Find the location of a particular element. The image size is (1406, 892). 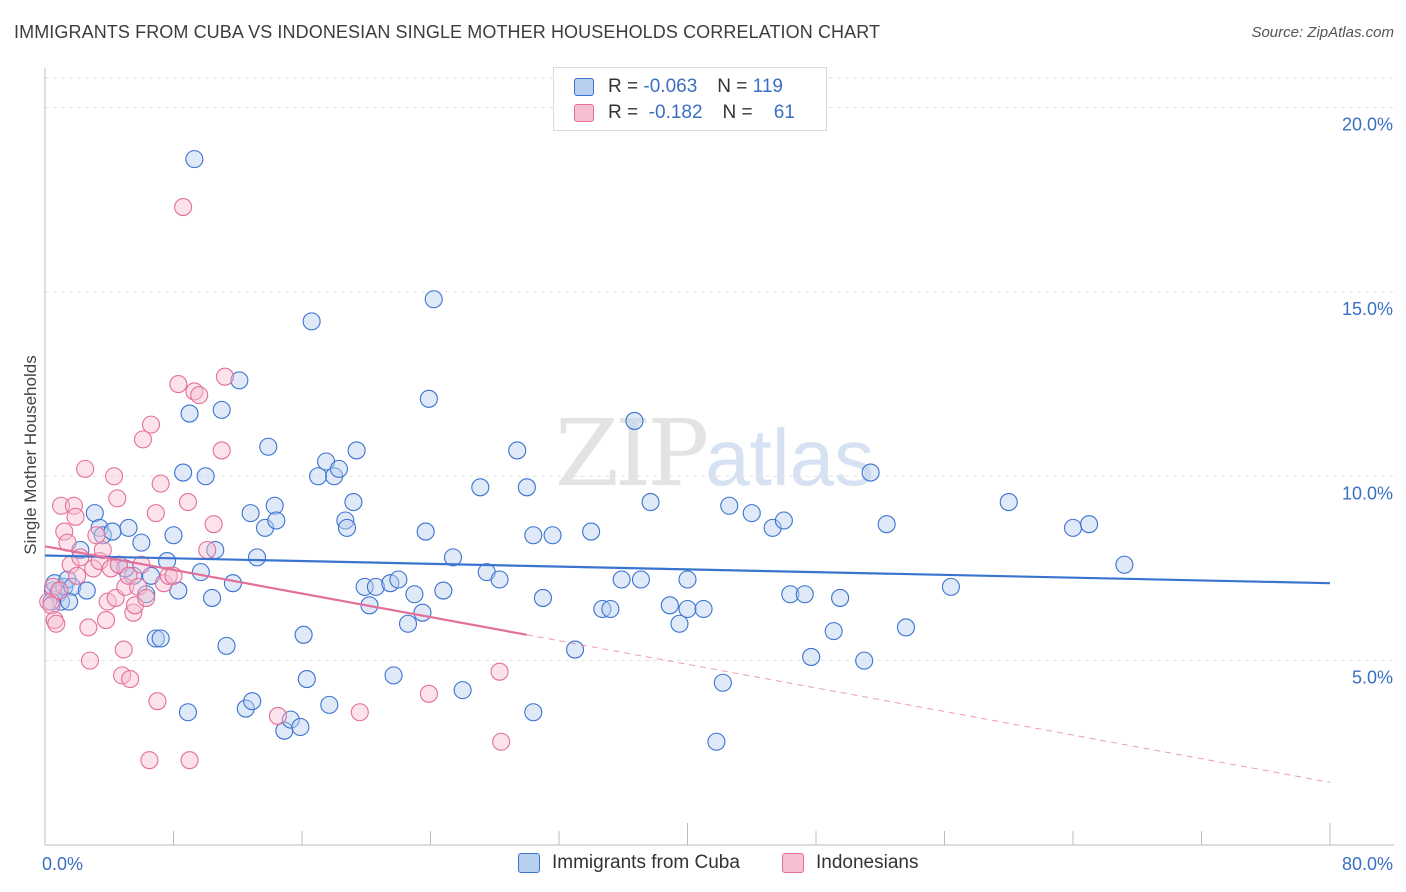

legend-row-cuba: R = -0.063 N = 119 is located at coordinates (678, 87).